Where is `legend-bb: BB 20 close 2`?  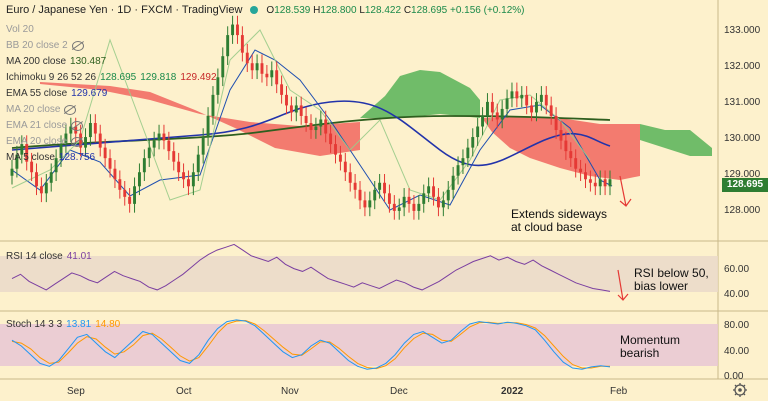 legend-bb: BB 20 close 2 is located at coordinates (111, 46).